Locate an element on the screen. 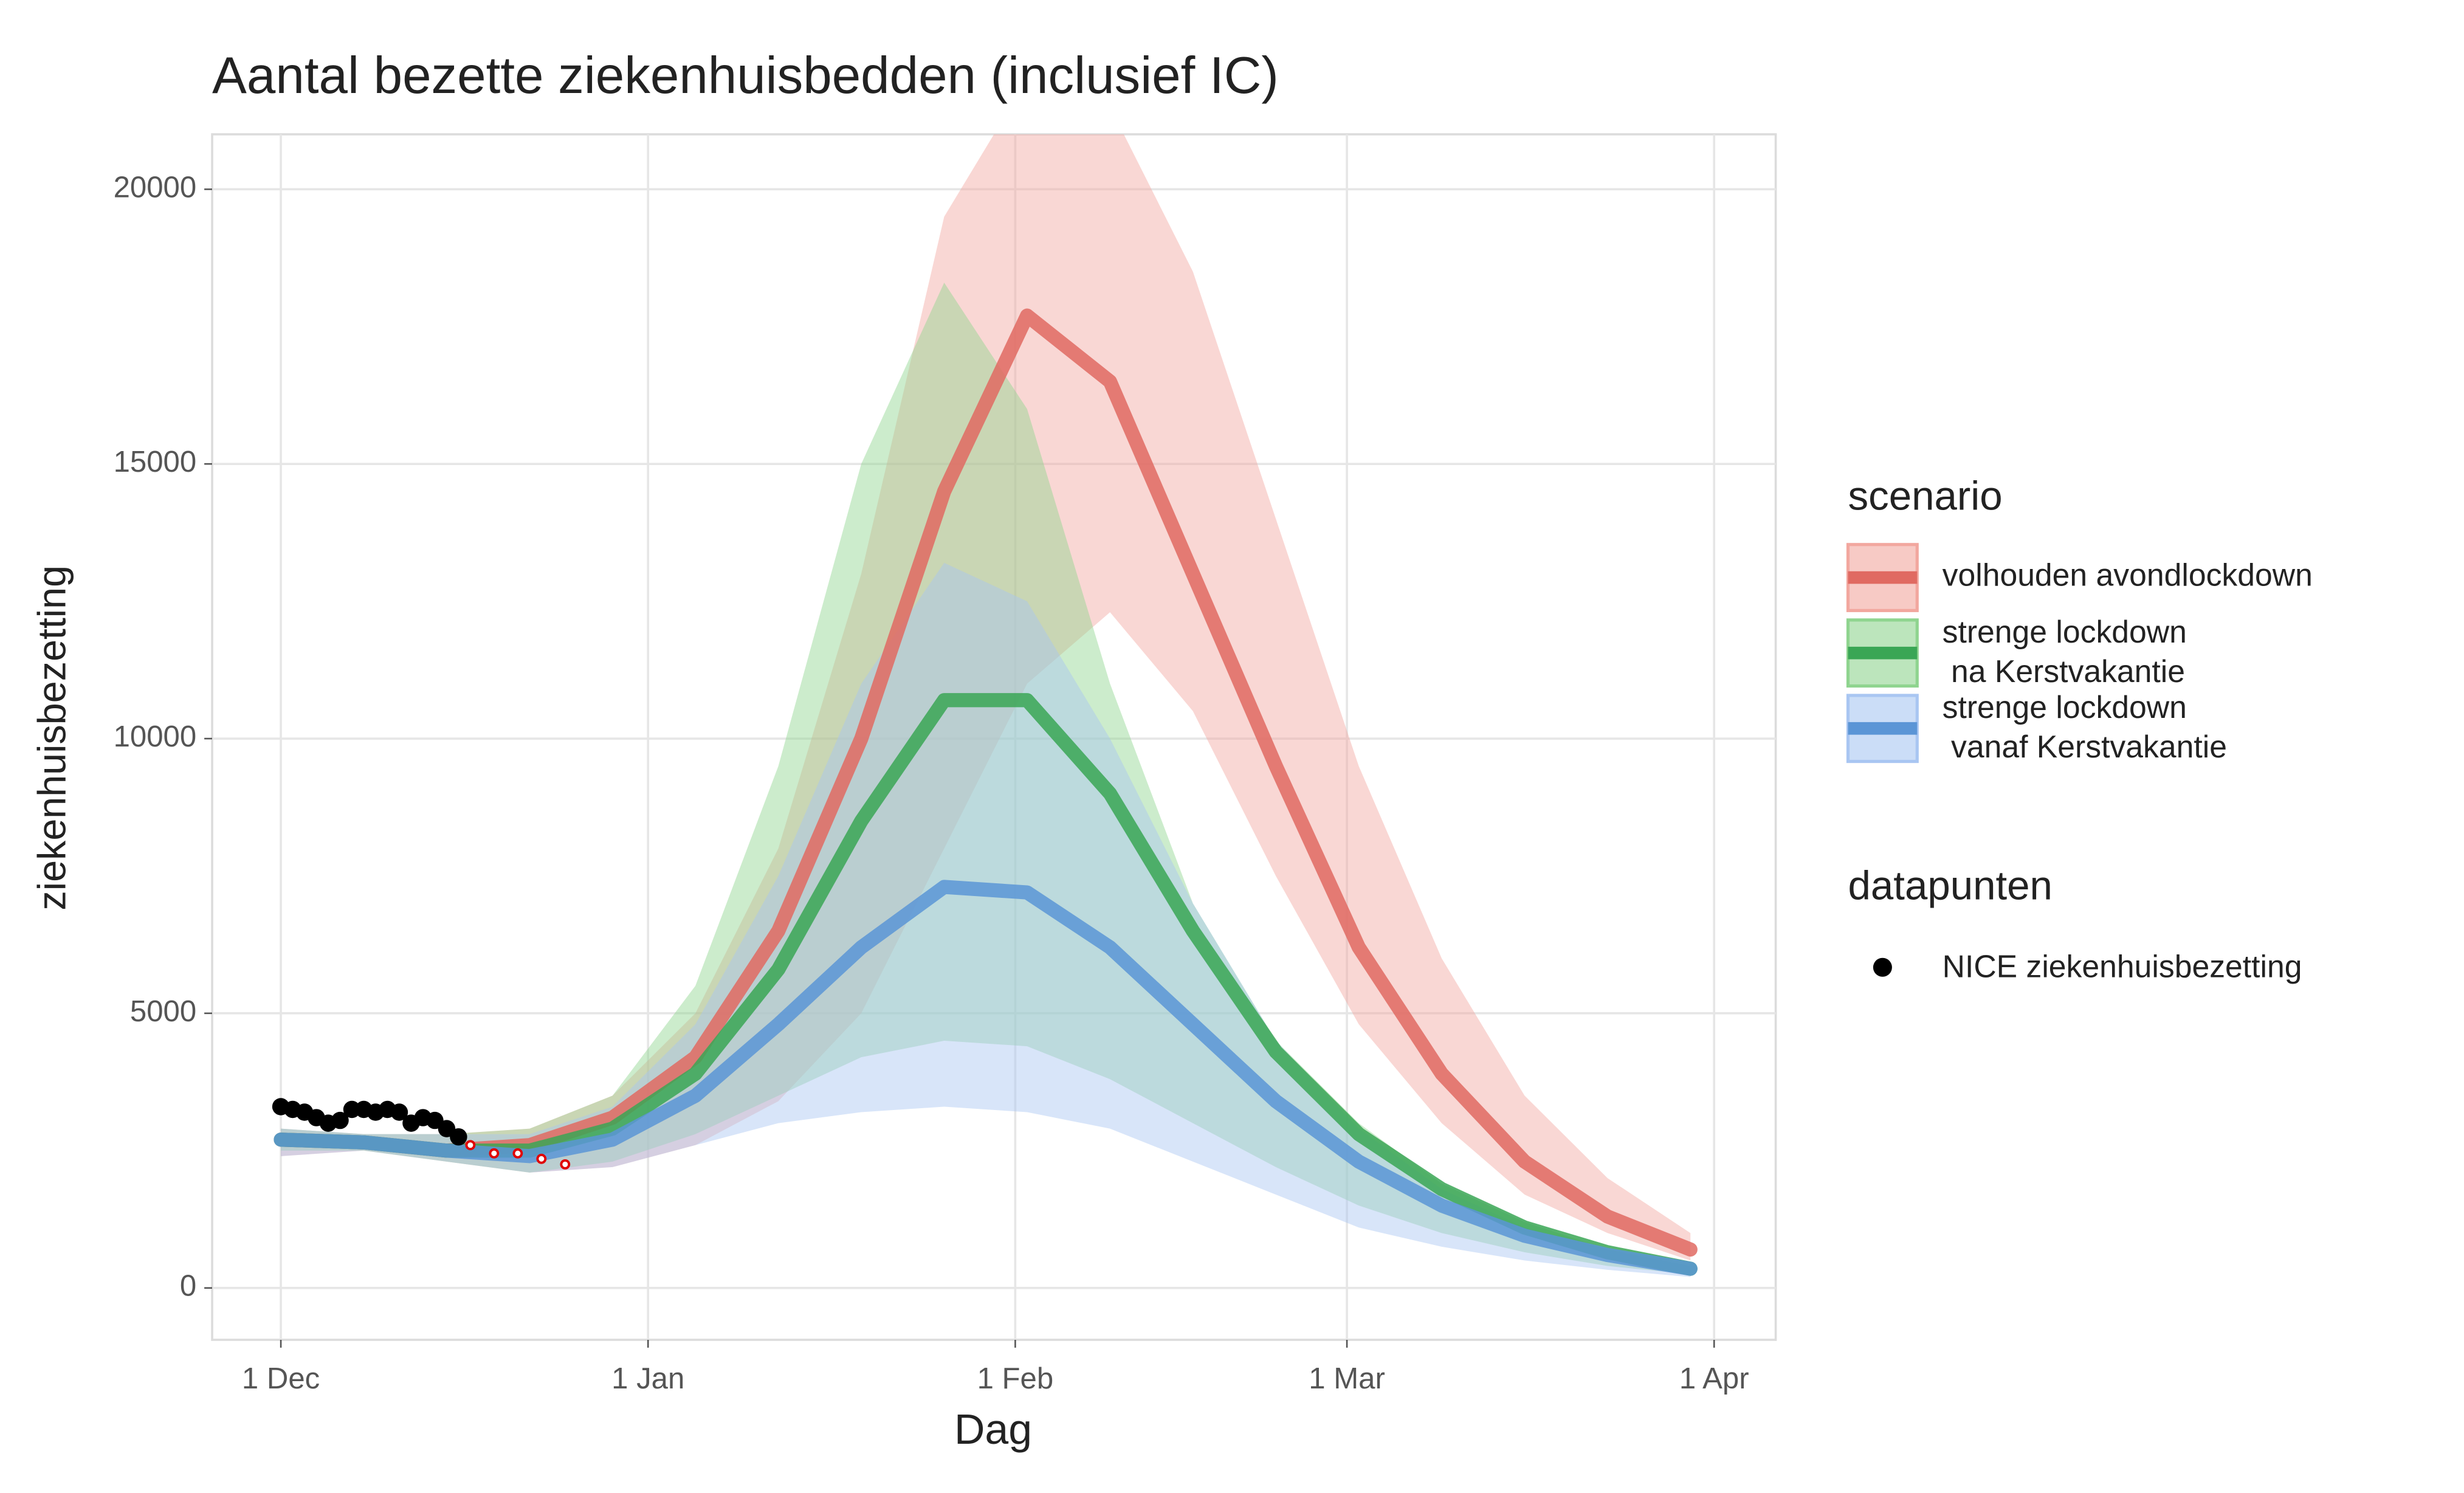 The height and width of the screenshot is (1493, 2464). y-tick-label: 15000 is located at coordinates (156, 462).